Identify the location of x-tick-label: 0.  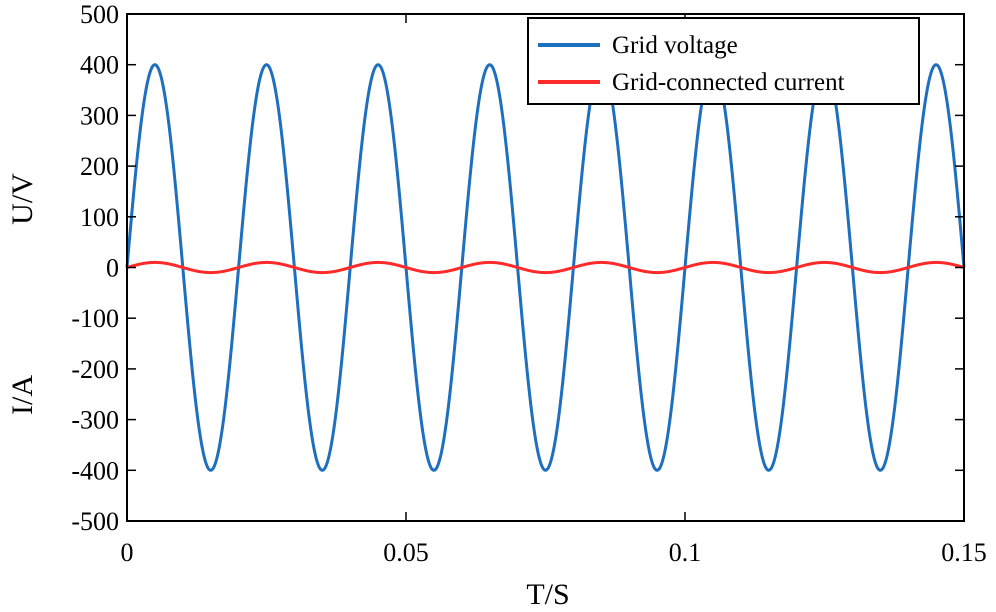
(127, 552).